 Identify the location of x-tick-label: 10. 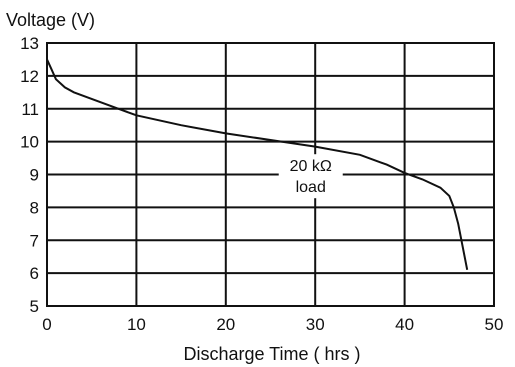
(136, 324).